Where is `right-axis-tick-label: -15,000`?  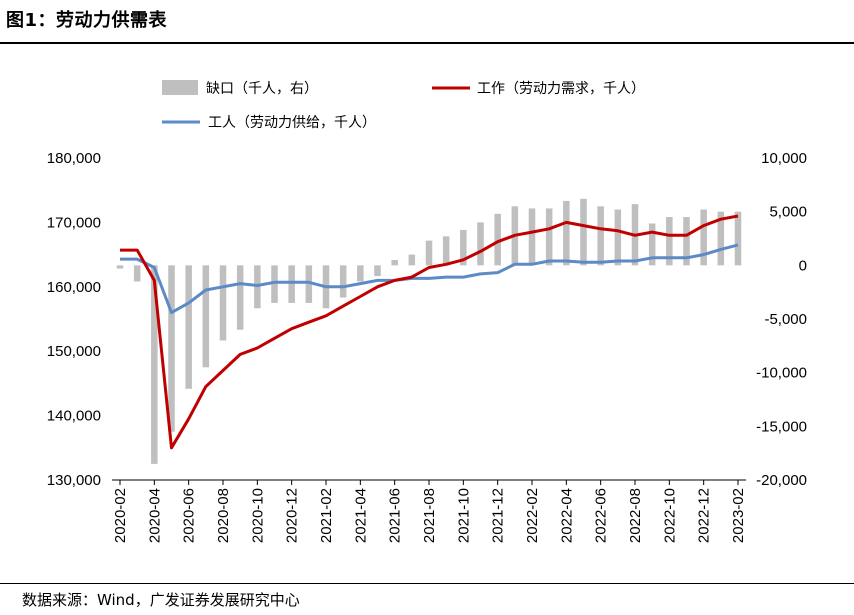 right-axis-tick-label: -15,000 is located at coordinates (781, 426).